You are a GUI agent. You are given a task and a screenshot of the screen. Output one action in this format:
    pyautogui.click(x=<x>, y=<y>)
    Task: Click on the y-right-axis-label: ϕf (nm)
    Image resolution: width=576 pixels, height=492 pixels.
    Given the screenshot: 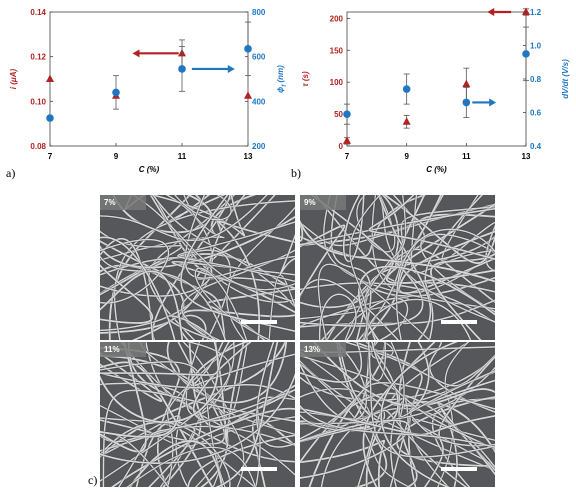 What is the action you would take?
    pyautogui.click(x=282, y=79)
    